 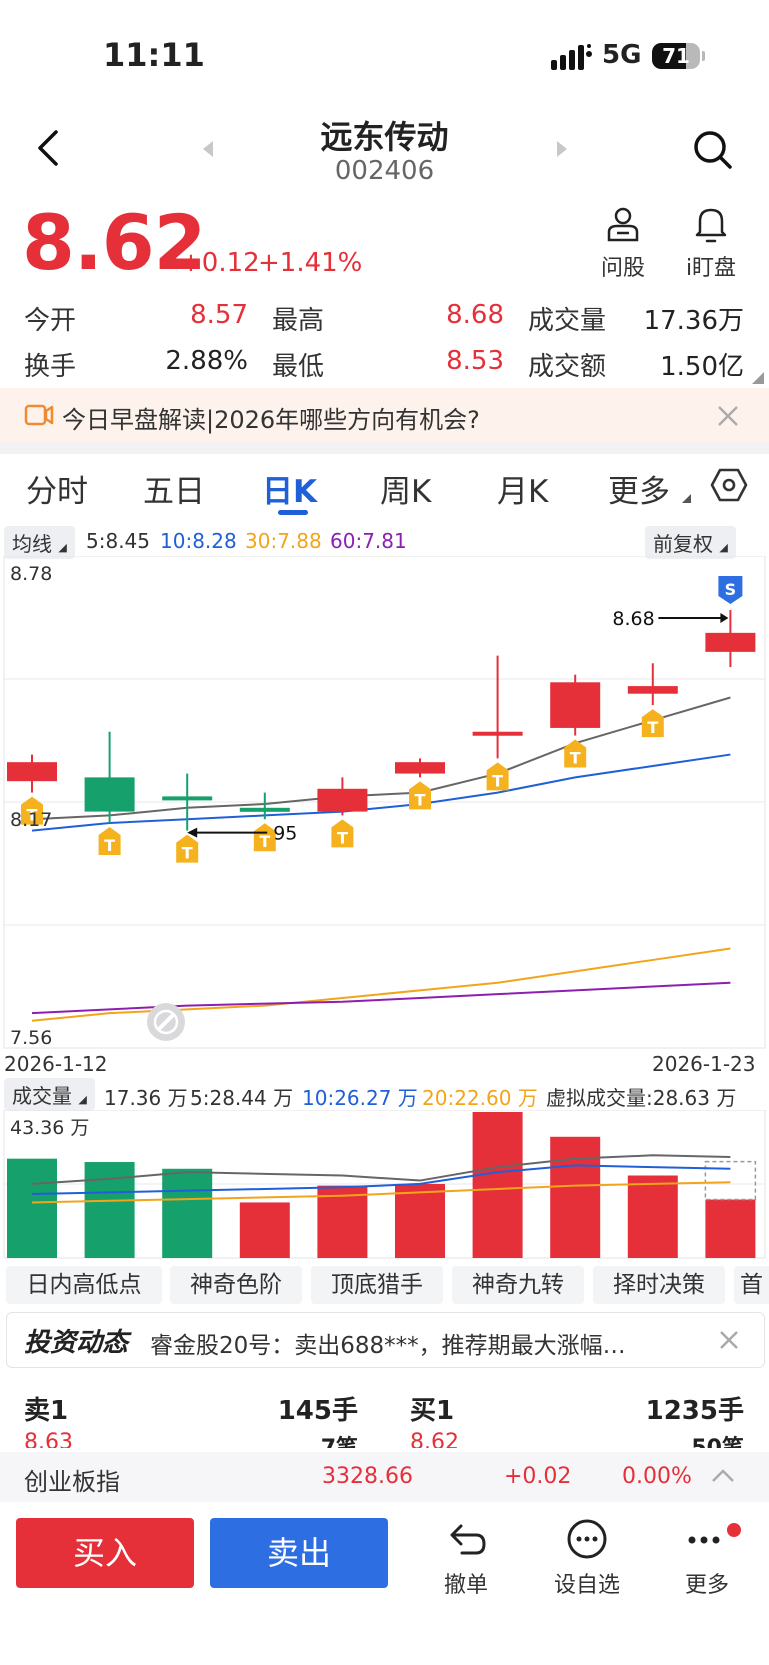 I want to click on buy1-qty: 1235手, so click(x=694, y=1411).